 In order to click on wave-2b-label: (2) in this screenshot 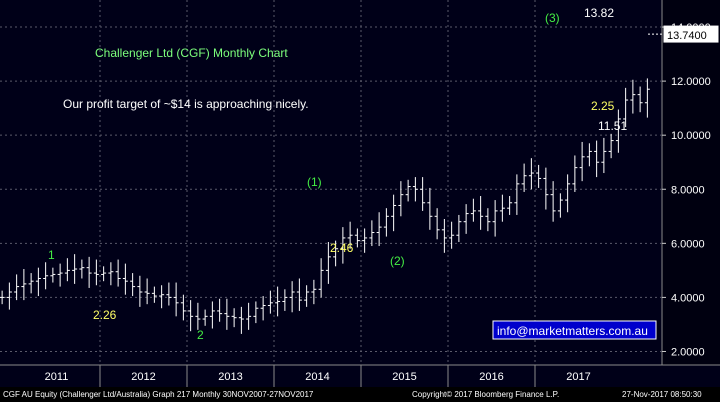, I will do `click(397, 261)`.